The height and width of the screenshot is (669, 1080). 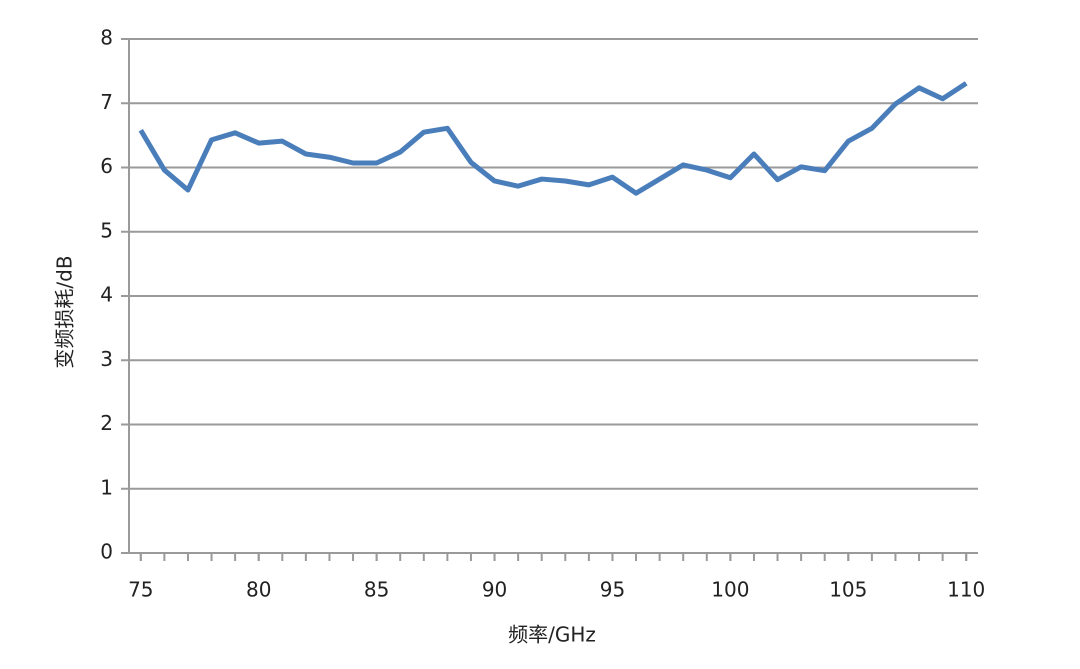 What do you see at coordinates (966, 590) in the screenshot?
I see `x-tick-label: 110` at bounding box center [966, 590].